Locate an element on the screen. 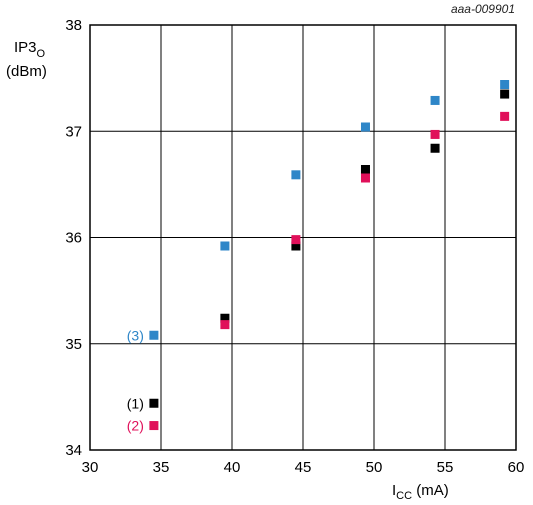  x-tick-label: 35 is located at coordinates (161, 467).